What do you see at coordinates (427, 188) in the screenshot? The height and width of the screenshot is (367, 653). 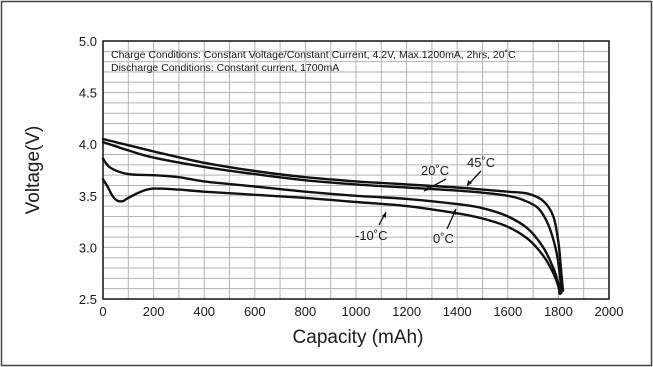 I see `arrowhead-20c` at bounding box center [427, 188].